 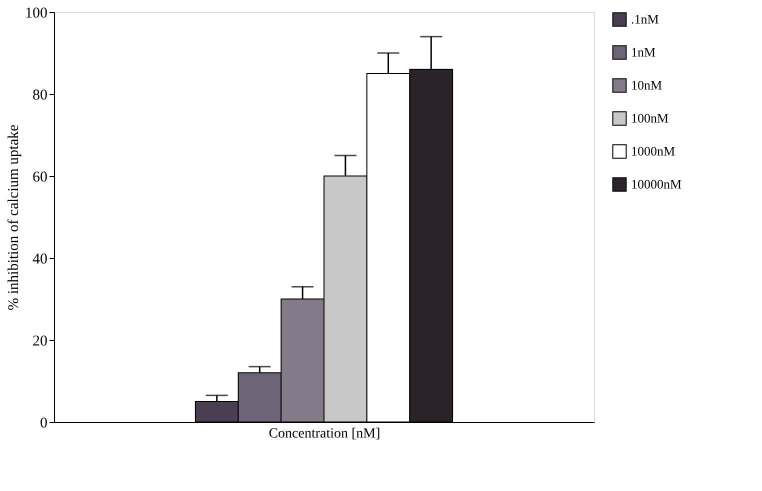 What do you see at coordinates (656, 184) in the screenshot?
I see `legend-label: 10000nM` at bounding box center [656, 184].